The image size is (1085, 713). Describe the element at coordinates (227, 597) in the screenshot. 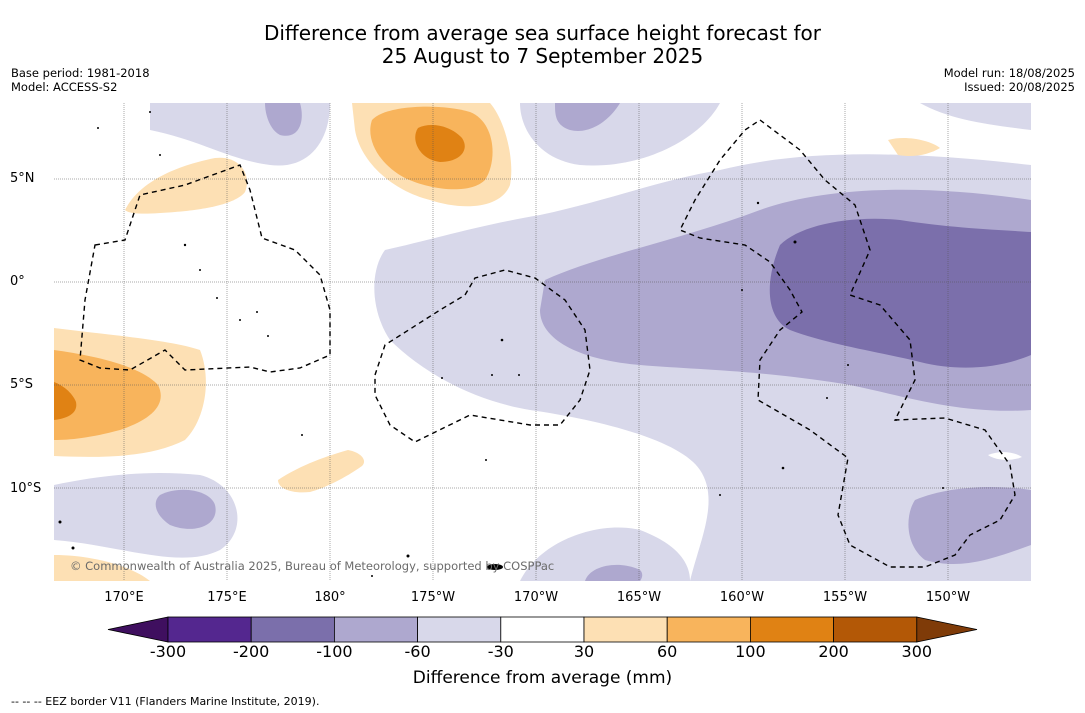

I see `lon-label-175e: 175°E` at that location.